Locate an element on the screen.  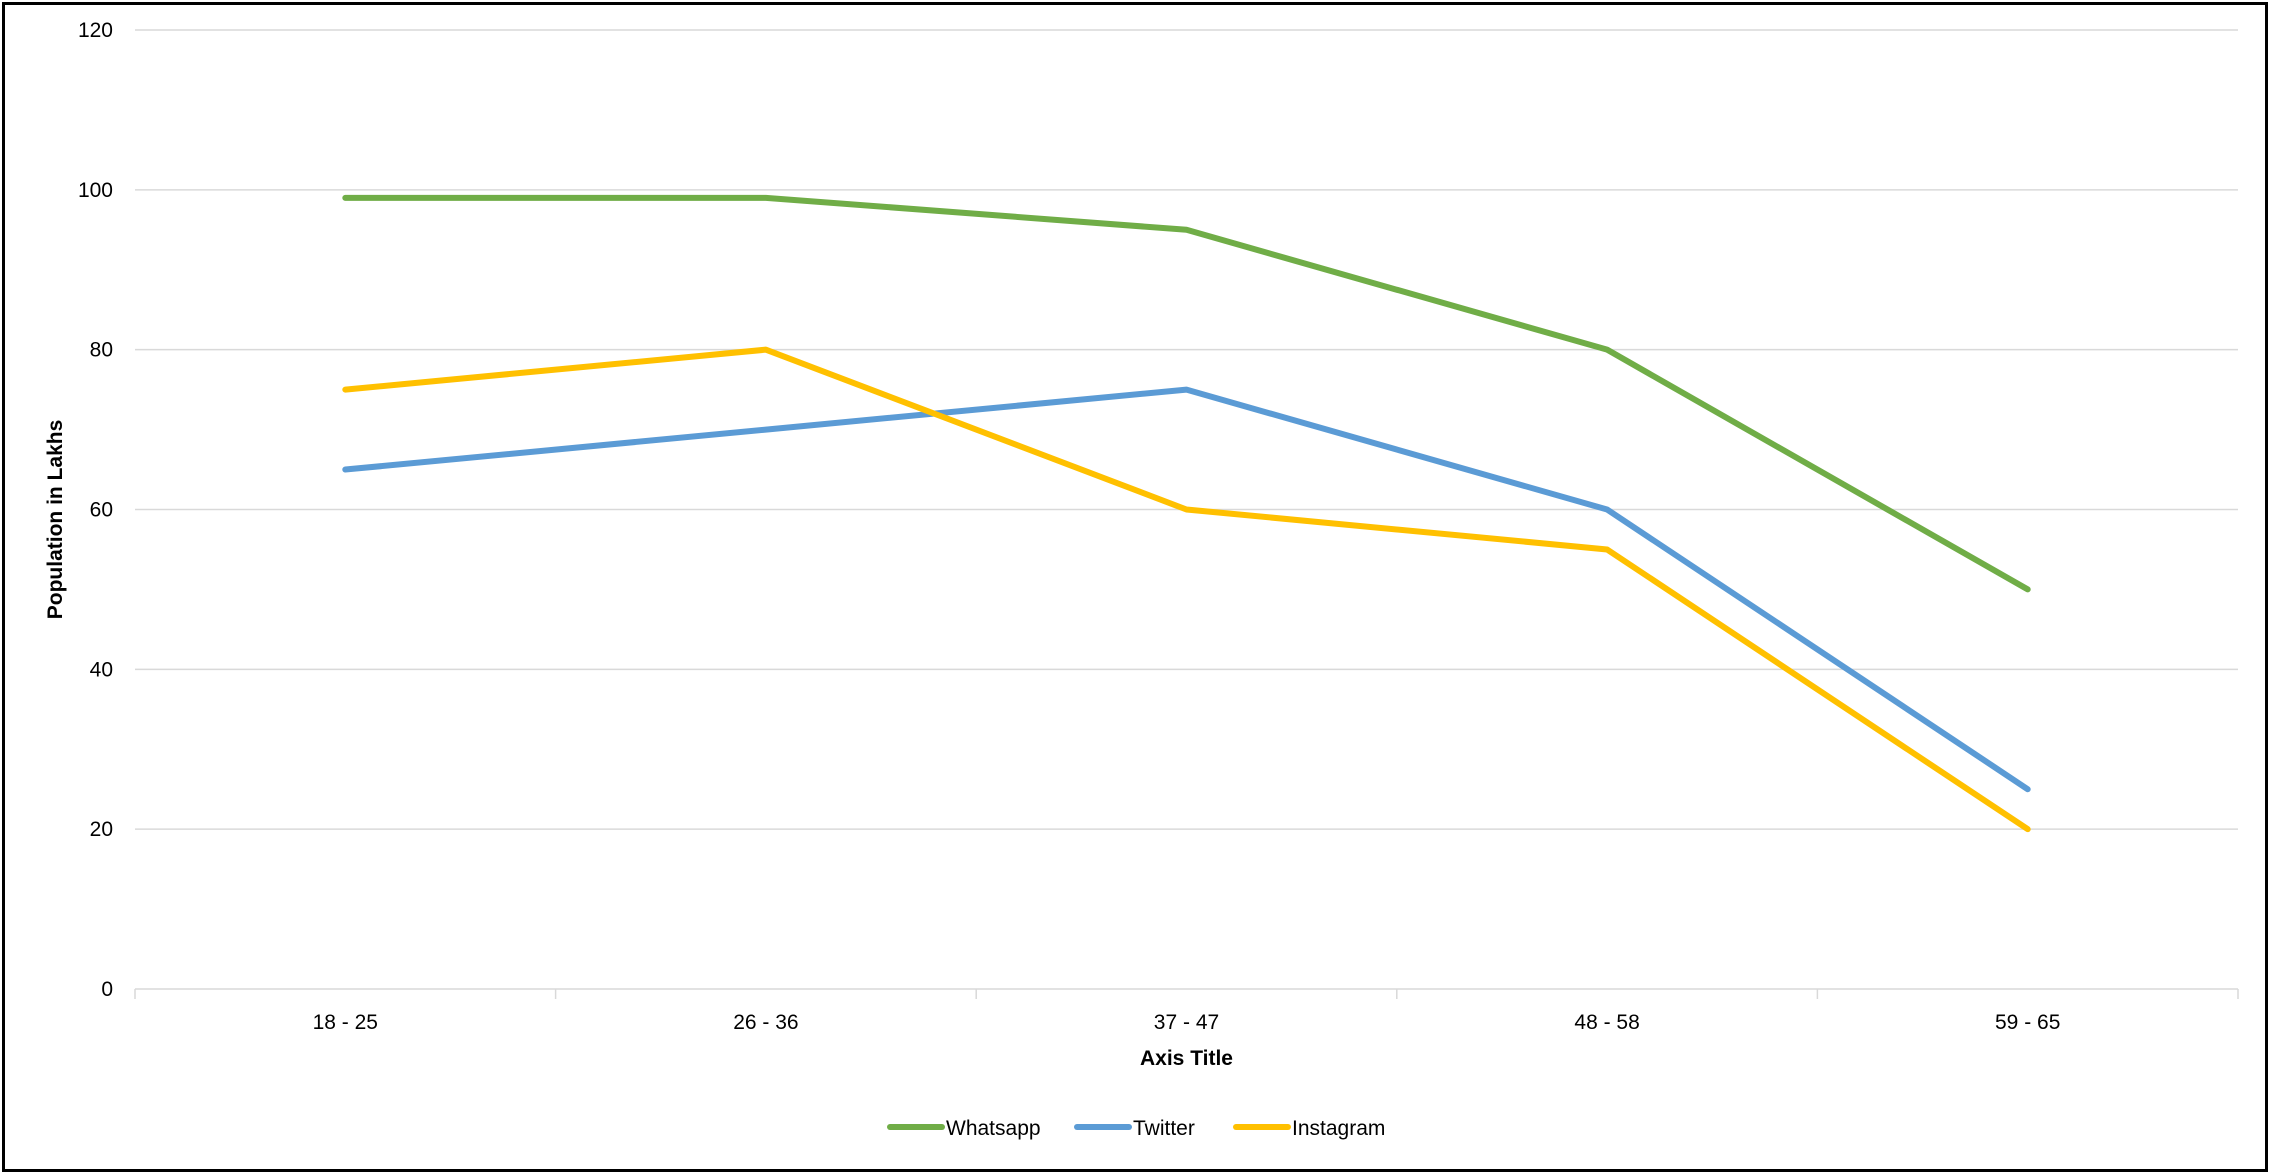
x-tick-label: 26 - 36 is located at coordinates (765, 1022).